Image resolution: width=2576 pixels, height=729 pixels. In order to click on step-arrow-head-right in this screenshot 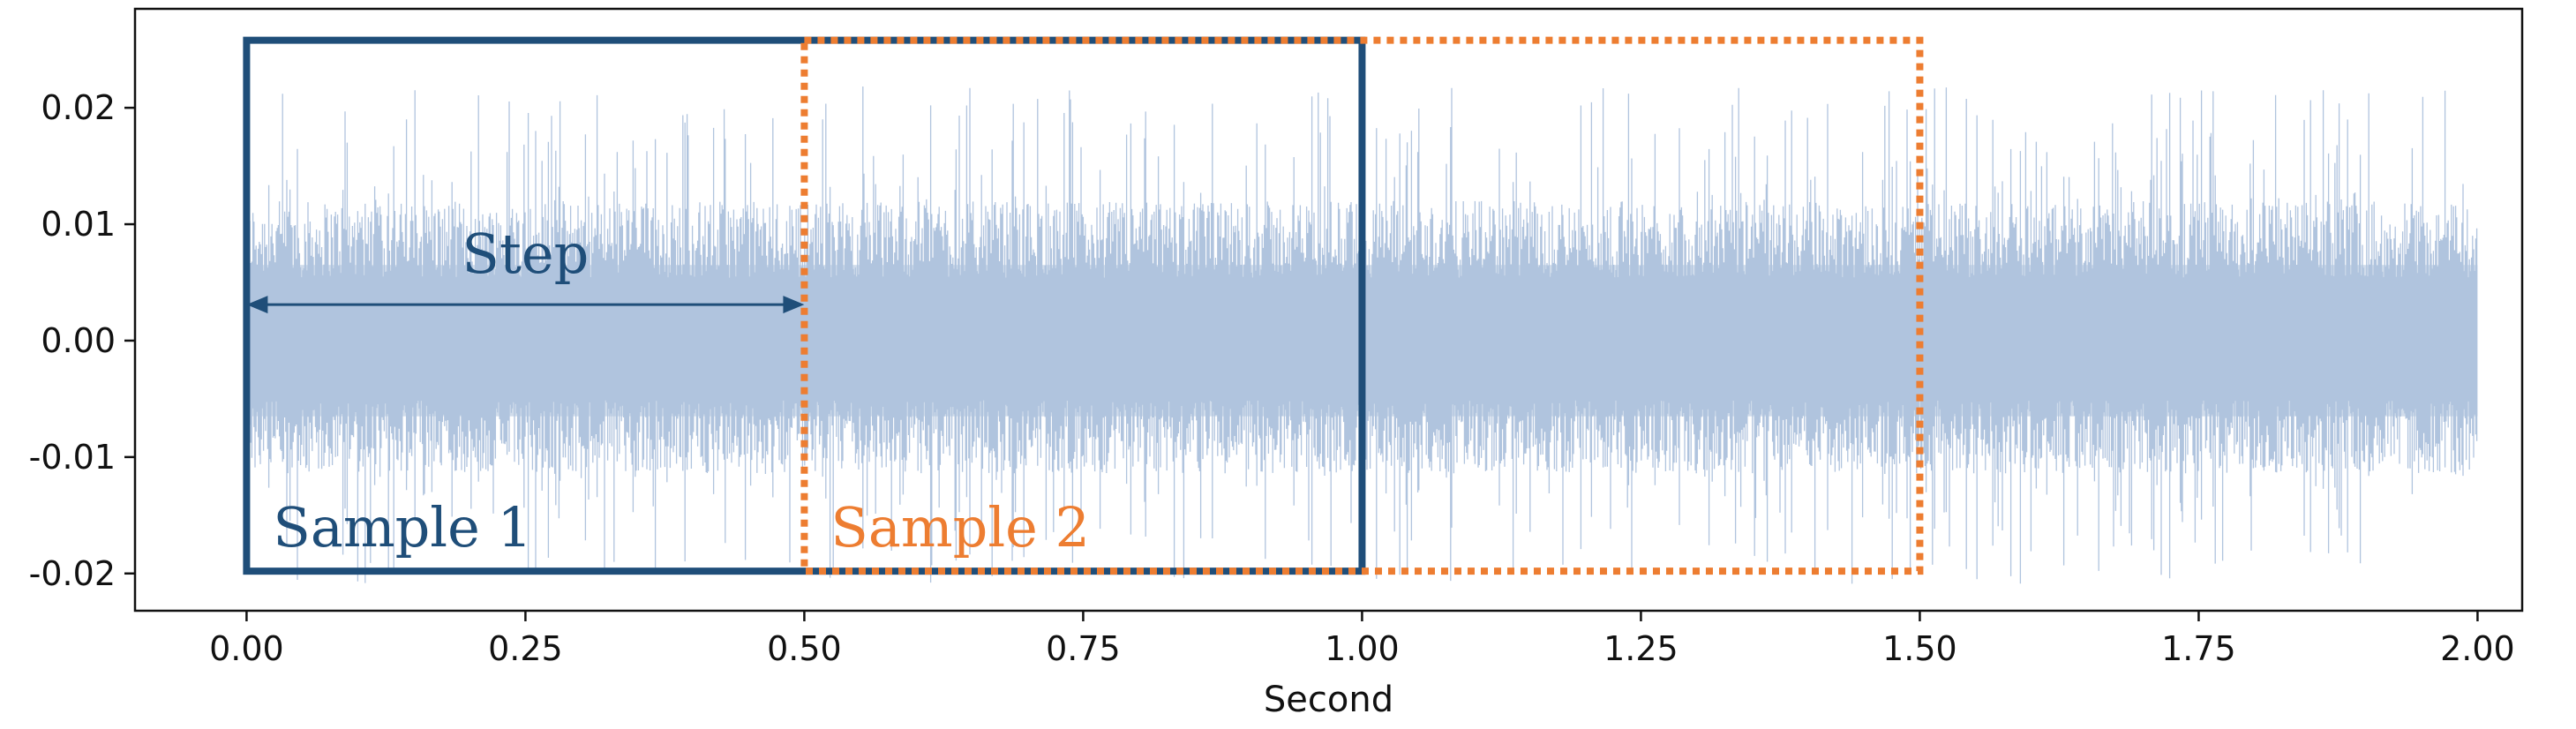, I will do `click(794, 305)`.